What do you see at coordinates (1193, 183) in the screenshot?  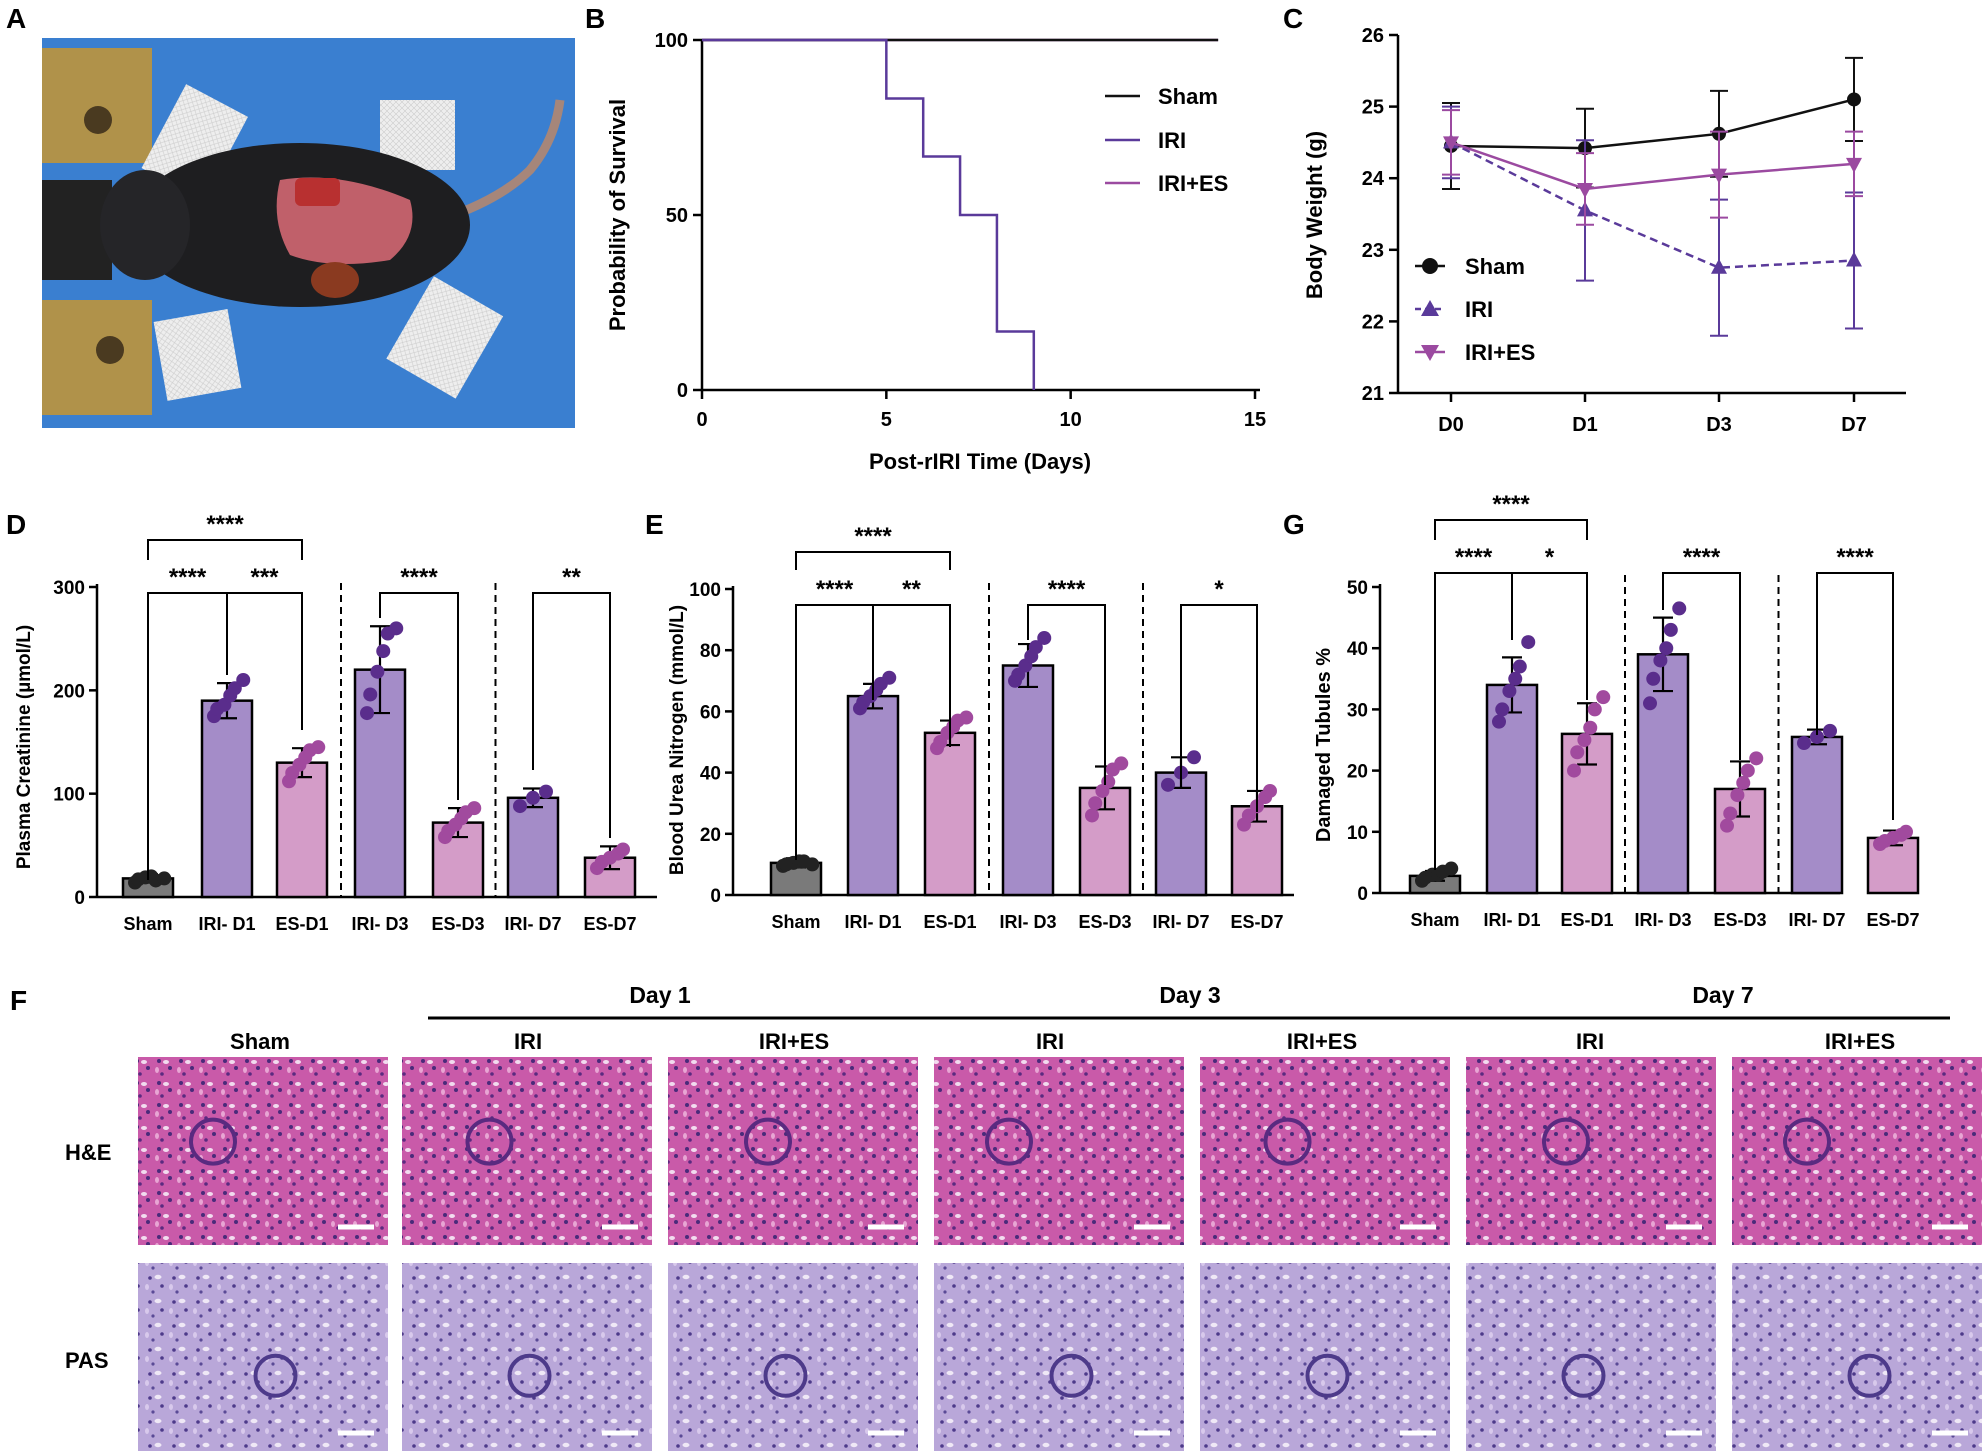 I see `b-legend-iries: IRI+ES` at bounding box center [1193, 183].